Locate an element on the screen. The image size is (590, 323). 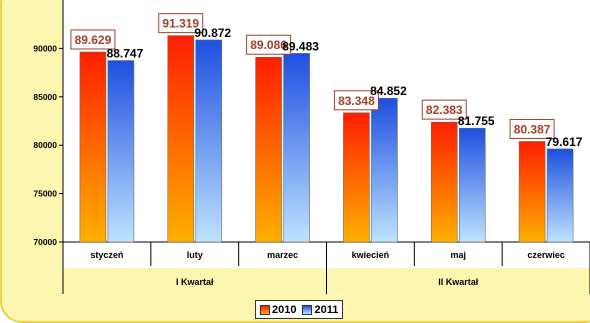
x-category-label: czerwiec is located at coordinates (546, 255).